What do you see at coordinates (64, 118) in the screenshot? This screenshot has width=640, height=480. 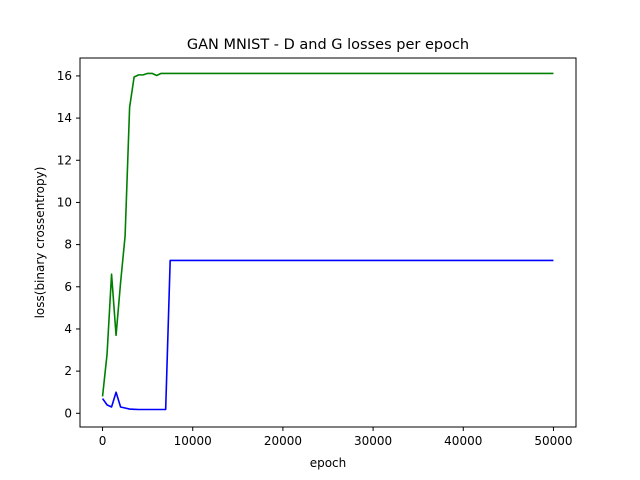 I see `y-tick-label: 14` at bounding box center [64, 118].